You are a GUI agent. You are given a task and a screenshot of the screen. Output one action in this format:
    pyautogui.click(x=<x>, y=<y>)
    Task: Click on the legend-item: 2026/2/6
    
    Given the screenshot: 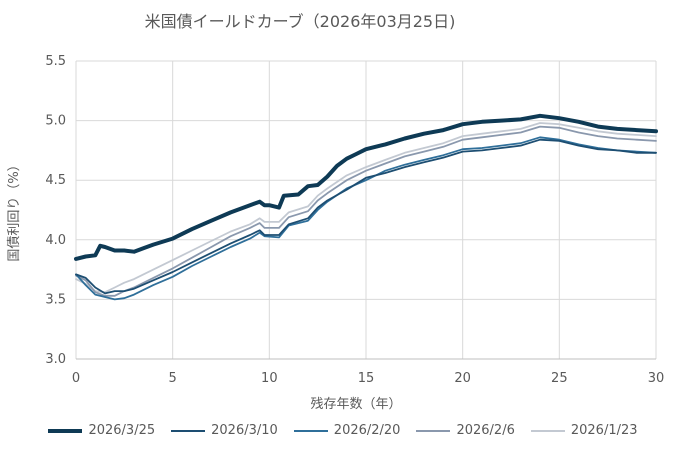 What is the action you would take?
    pyautogui.click(x=465, y=430)
    